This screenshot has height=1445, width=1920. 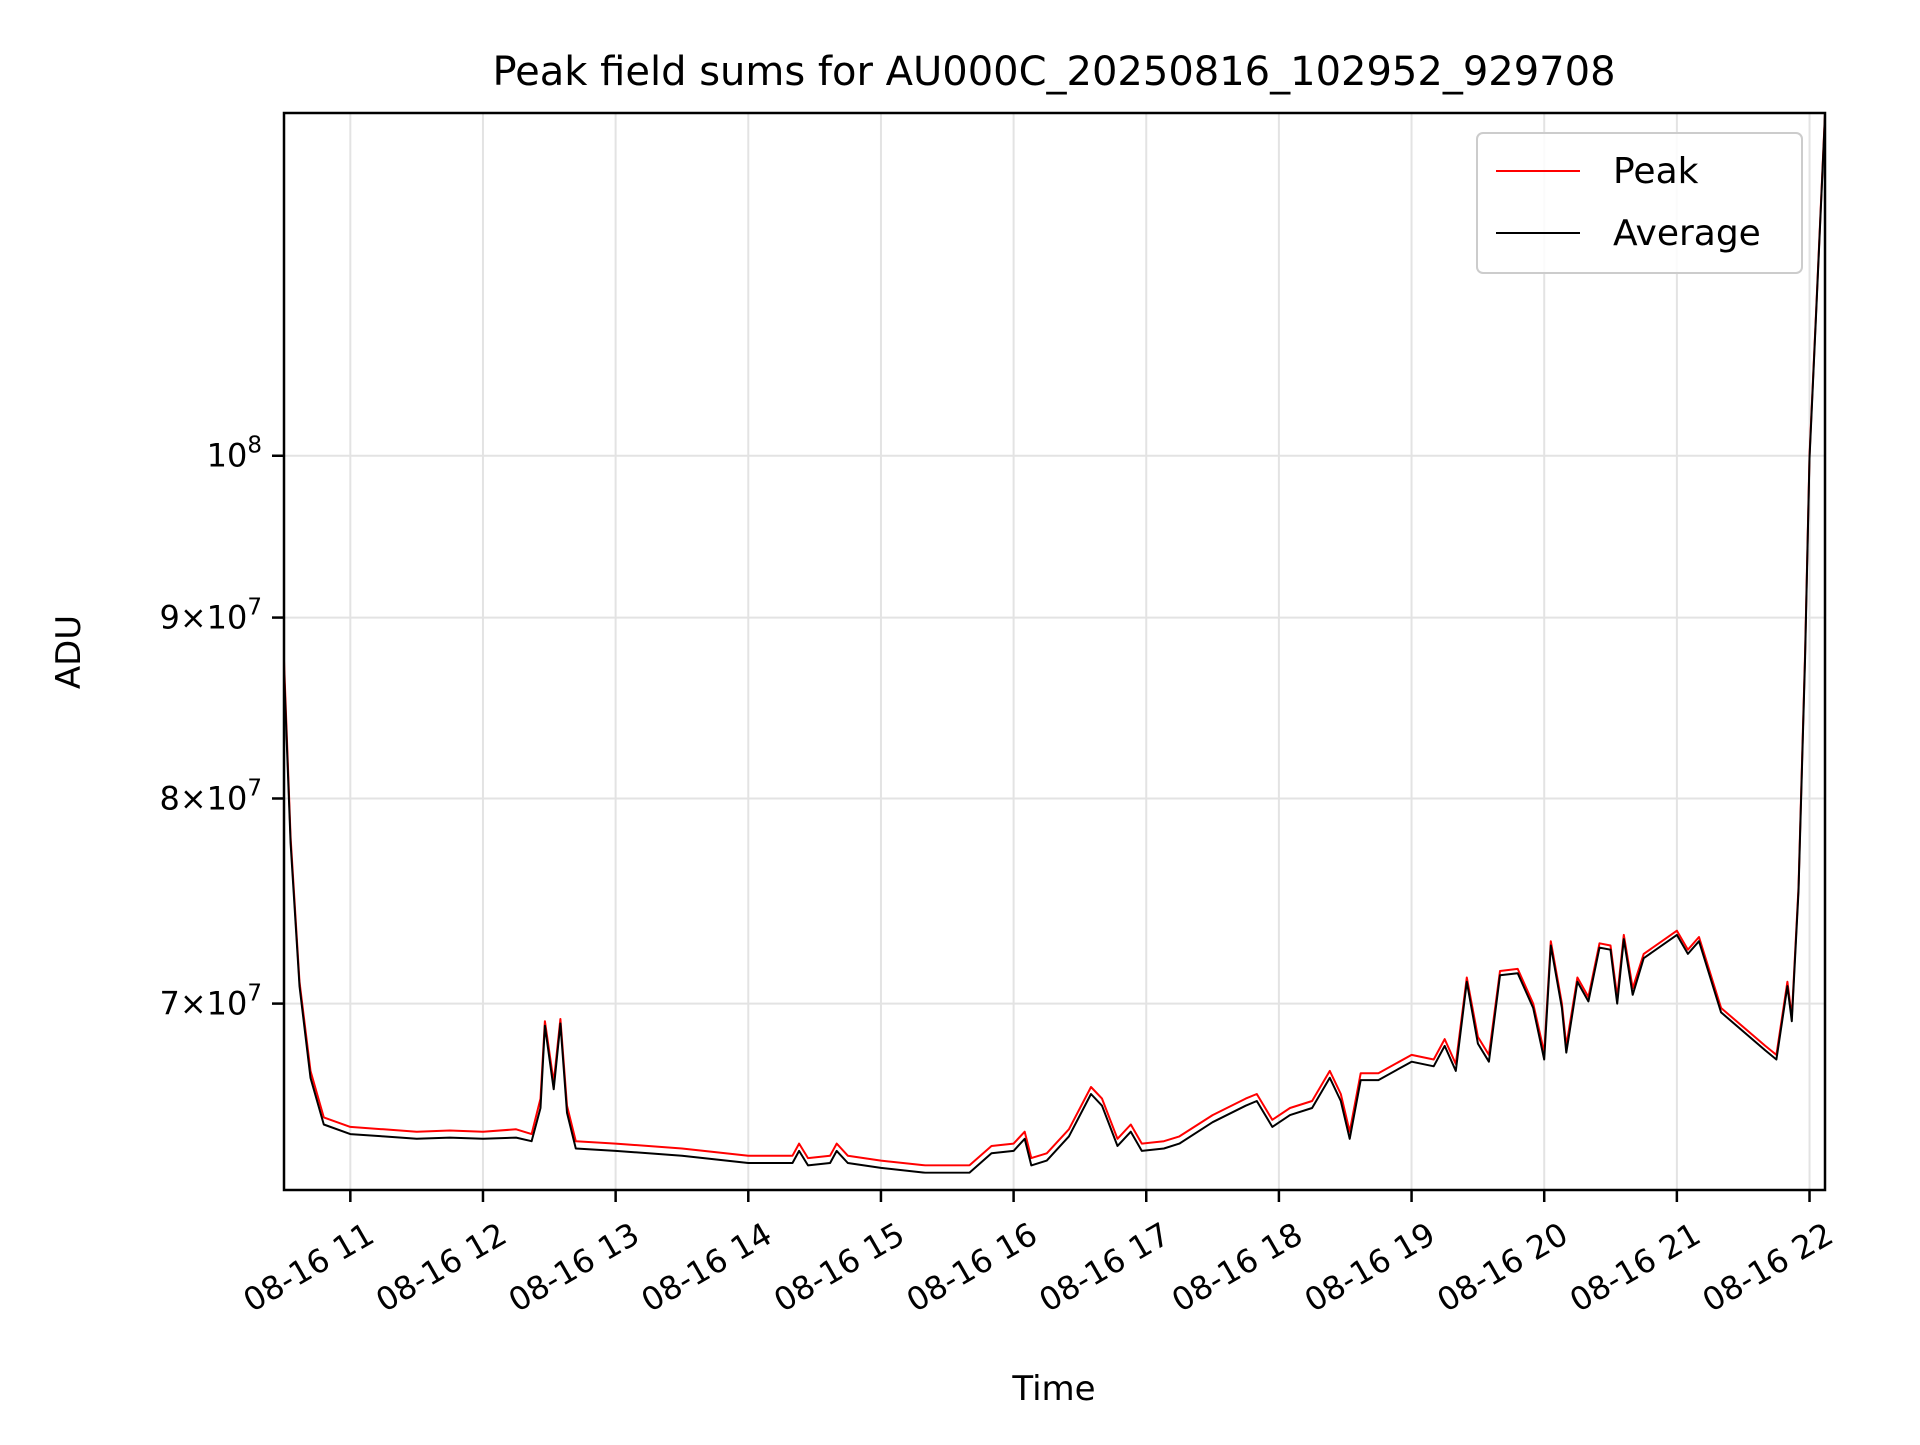 I want to click on y-axis-label: ADU, so click(x=69, y=652).